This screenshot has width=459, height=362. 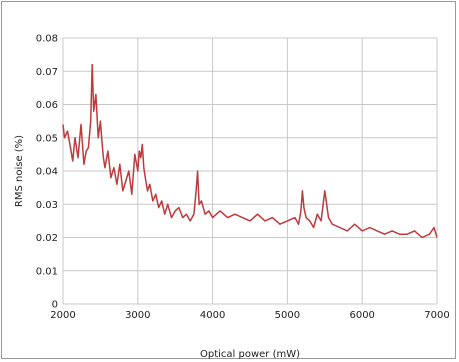 I want to click on y-tick-label: 0.01, so click(x=47, y=271).